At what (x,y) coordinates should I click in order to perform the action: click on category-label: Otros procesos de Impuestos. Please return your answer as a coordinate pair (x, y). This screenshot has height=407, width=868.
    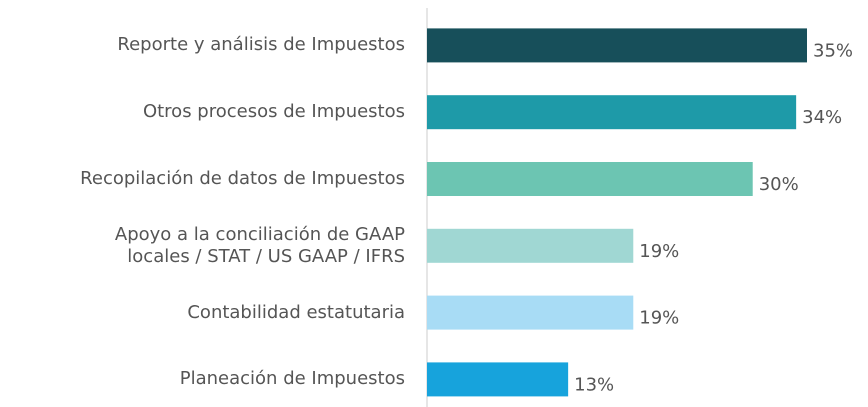
    Looking at the image, I should click on (273, 112).